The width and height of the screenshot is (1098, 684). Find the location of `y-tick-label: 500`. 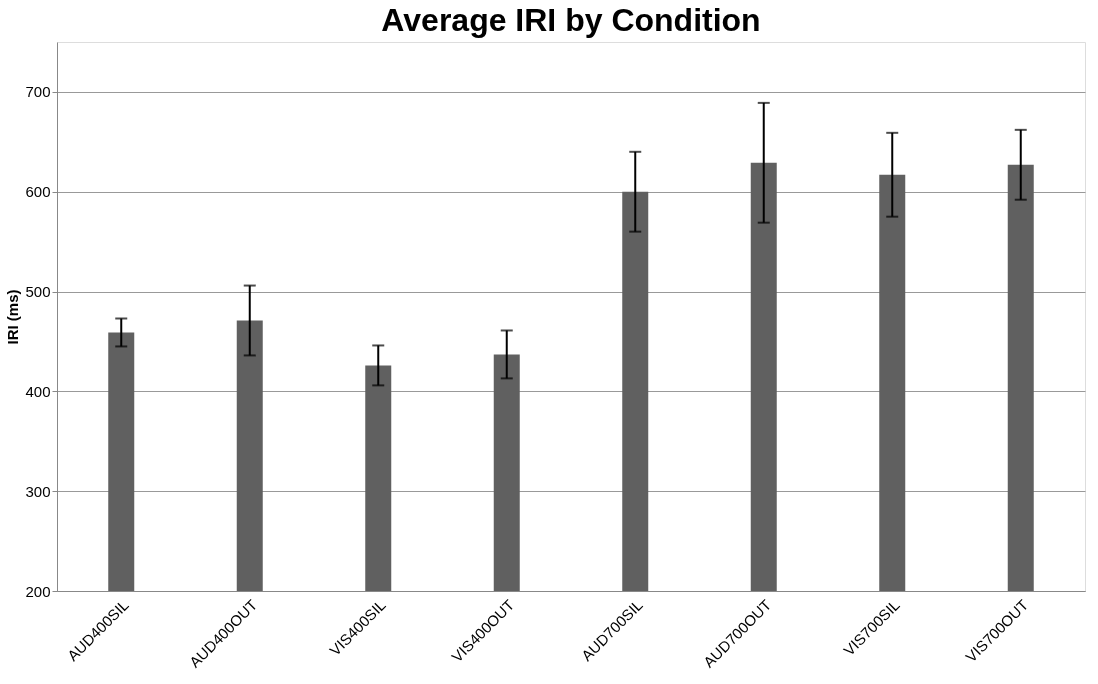

y-tick-label: 500 is located at coordinates (38, 292).